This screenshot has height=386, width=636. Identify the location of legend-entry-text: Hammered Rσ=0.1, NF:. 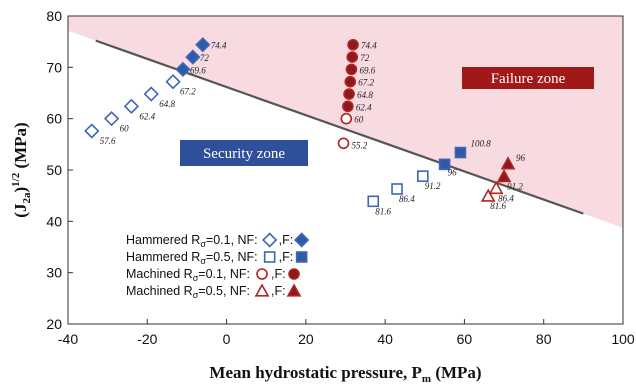
(192, 241).